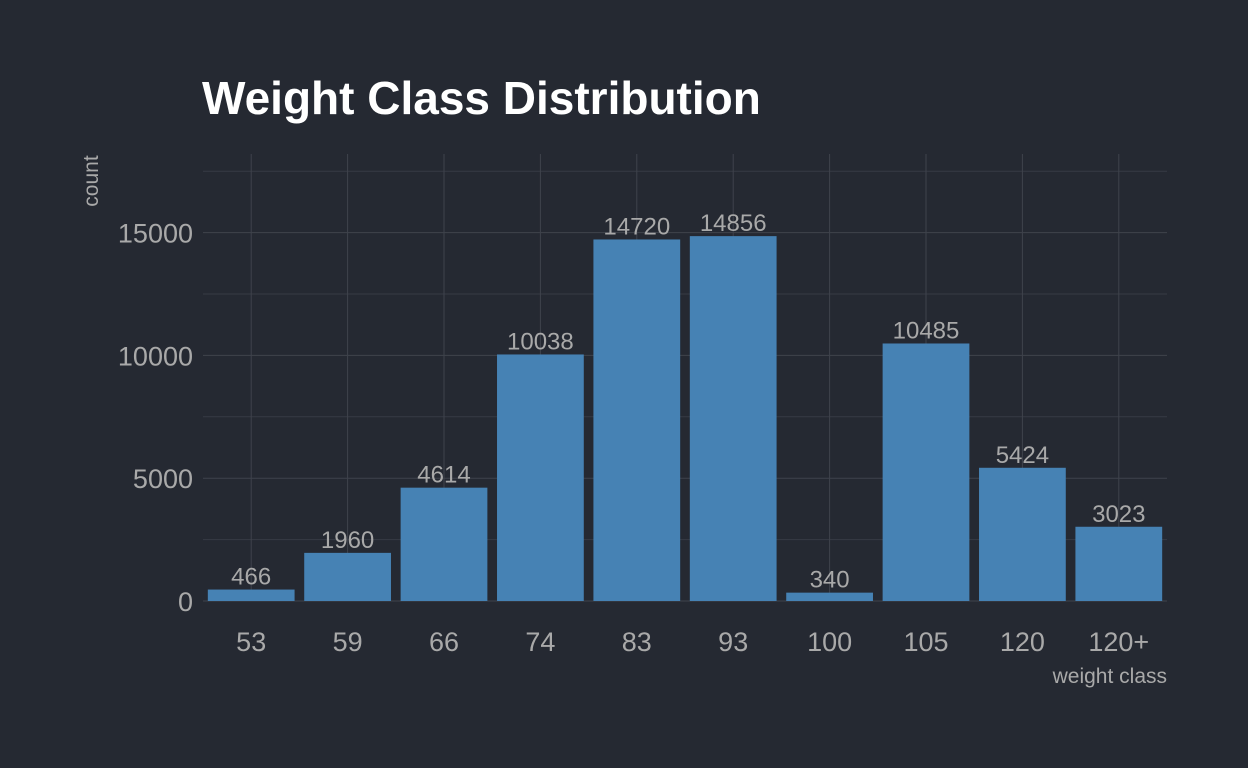 The width and height of the screenshot is (1248, 768). I want to click on x-tick-label-66: 66, so click(444, 642).